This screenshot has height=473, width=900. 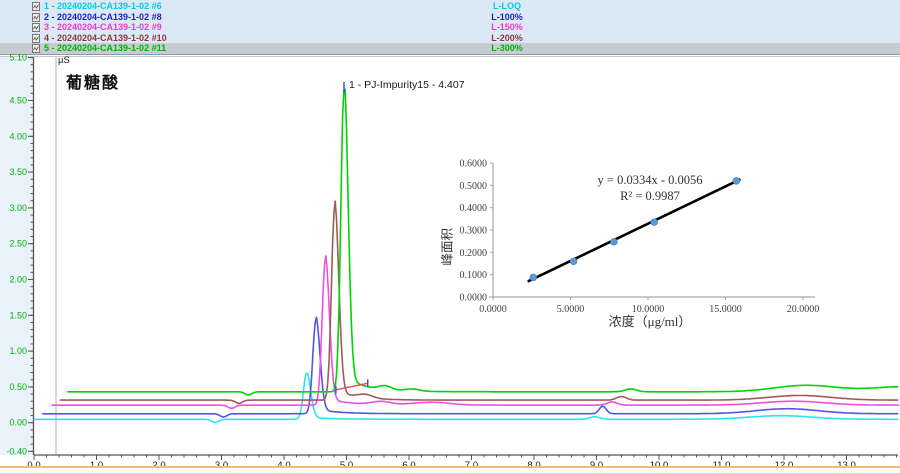 I want to click on inset-y-tick-label: 0.6000, so click(x=474, y=164).